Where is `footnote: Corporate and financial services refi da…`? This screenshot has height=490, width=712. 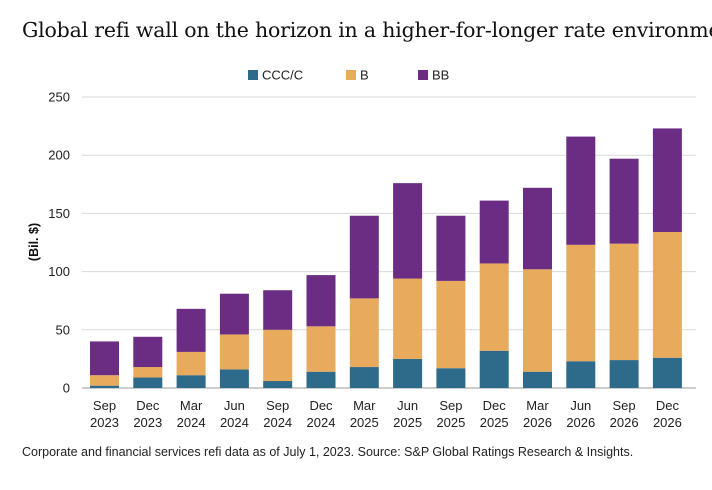
footnote: Corporate and financial services refi da… is located at coordinates (328, 452).